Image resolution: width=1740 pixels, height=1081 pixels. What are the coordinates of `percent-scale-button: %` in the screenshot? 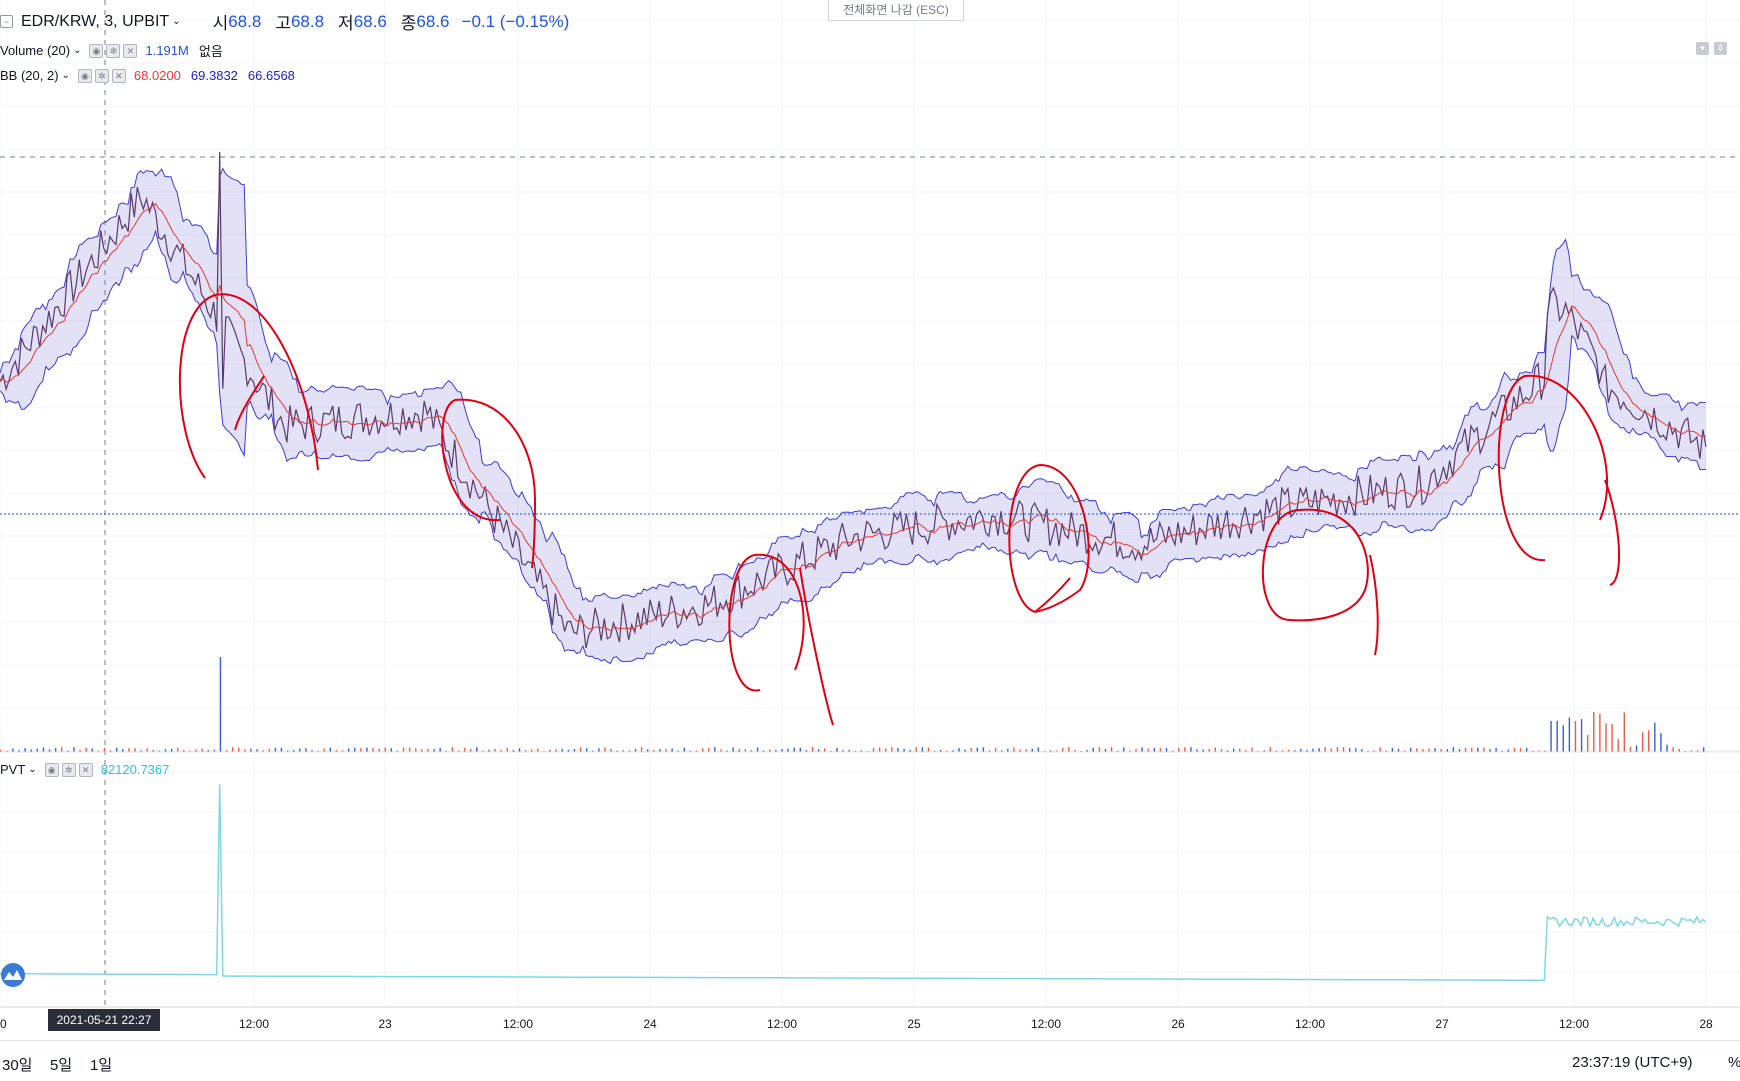 It's located at (1734, 1062).